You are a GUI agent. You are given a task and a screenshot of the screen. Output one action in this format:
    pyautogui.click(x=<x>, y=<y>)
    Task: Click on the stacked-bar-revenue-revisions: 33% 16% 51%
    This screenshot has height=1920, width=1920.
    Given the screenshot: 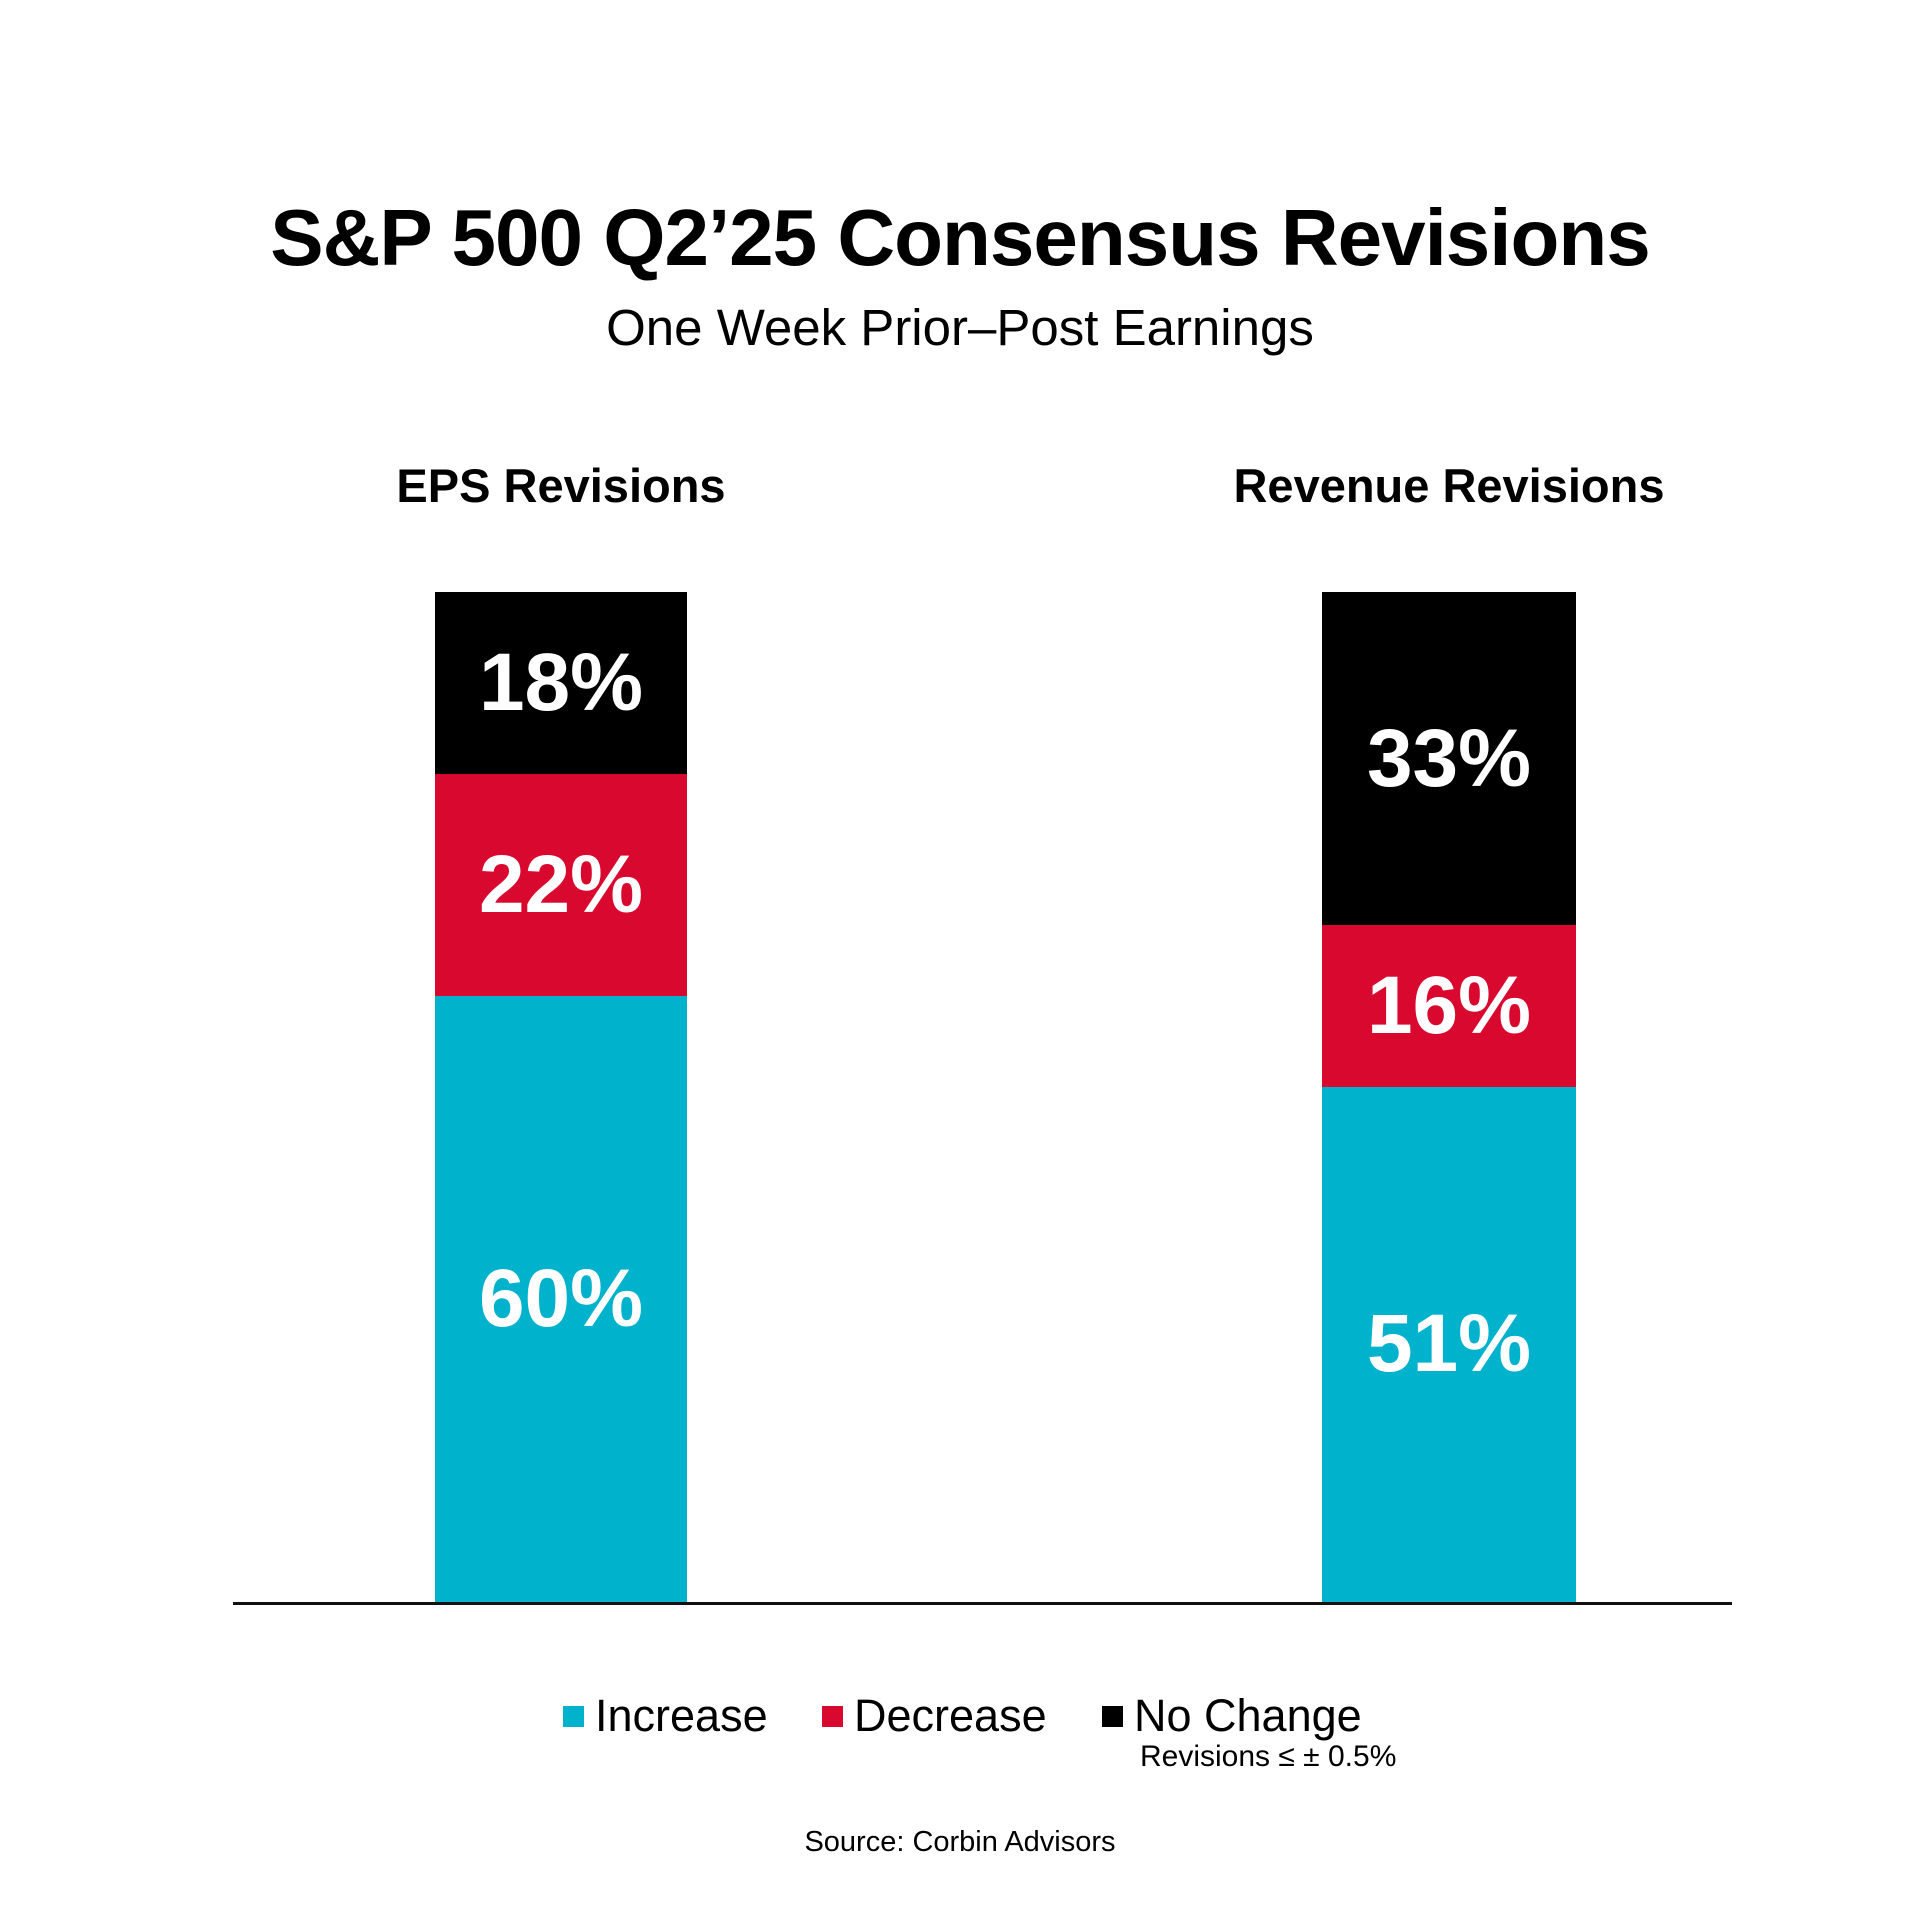 What is the action you would take?
    pyautogui.click(x=1449, y=1097)
    